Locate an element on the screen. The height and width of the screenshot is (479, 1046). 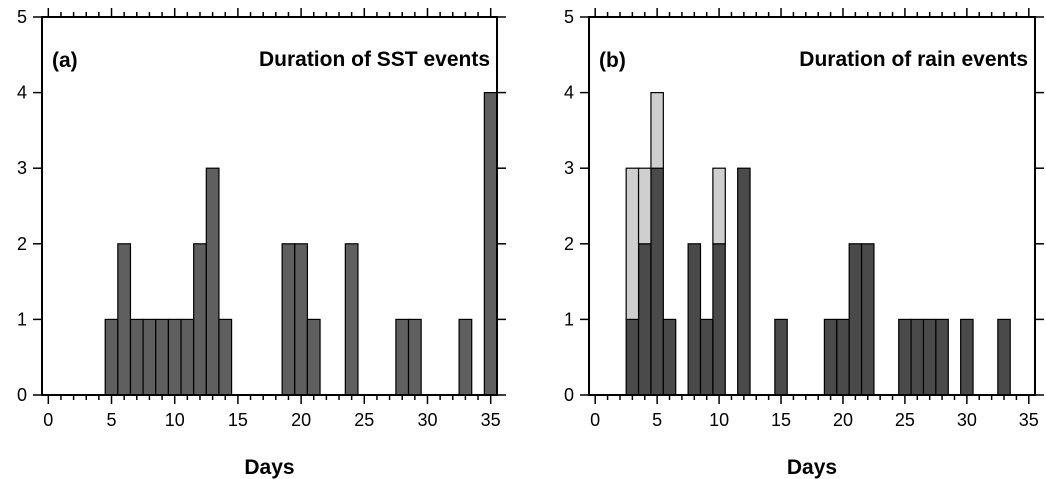
x-axis-title-a: Days is located at coordinates (269, 467).